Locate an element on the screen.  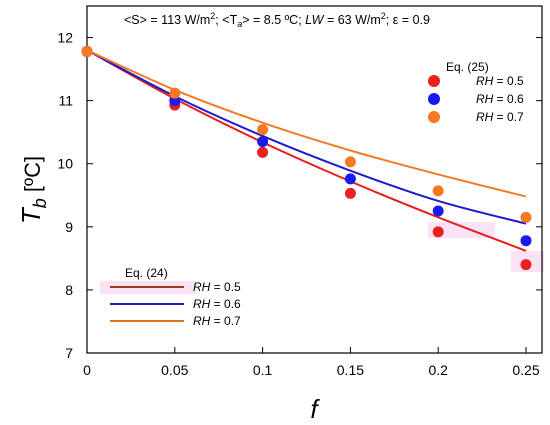
svg-text: Tb [ºC] is located at coordinates (33, 190).